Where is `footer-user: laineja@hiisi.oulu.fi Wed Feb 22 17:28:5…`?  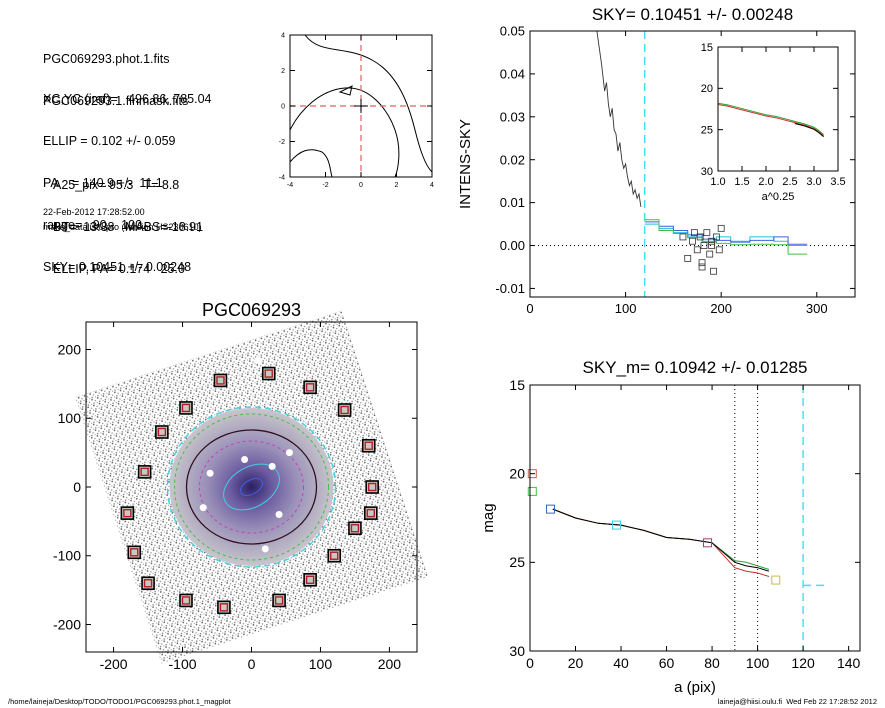
footer-user: laineja@hiisi.oulu.fi Wed Feb 22 17:28:5… is located at coordinates (797, 701).